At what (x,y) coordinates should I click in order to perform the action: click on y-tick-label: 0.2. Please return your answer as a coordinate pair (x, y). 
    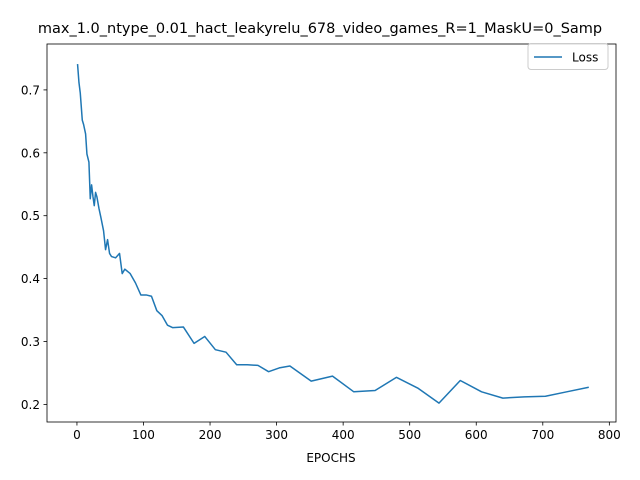
    Looking at the image, I should click on (30, 405).